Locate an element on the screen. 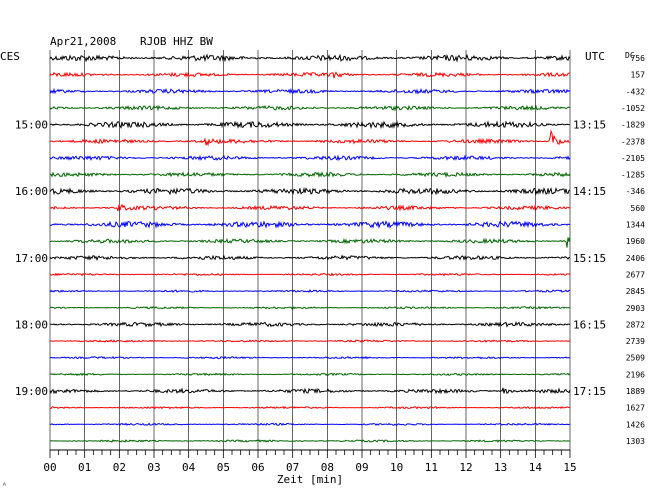  dc-offset-label: 2903 is located at coordinates (635, 308).